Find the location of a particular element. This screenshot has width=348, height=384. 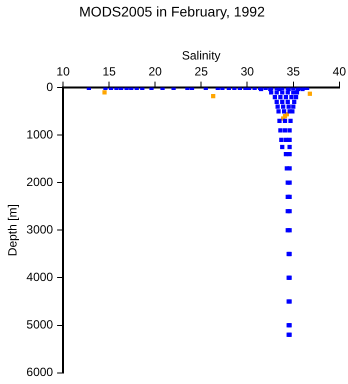

x-tick-label: 15 is located at coordinates (109, 71).